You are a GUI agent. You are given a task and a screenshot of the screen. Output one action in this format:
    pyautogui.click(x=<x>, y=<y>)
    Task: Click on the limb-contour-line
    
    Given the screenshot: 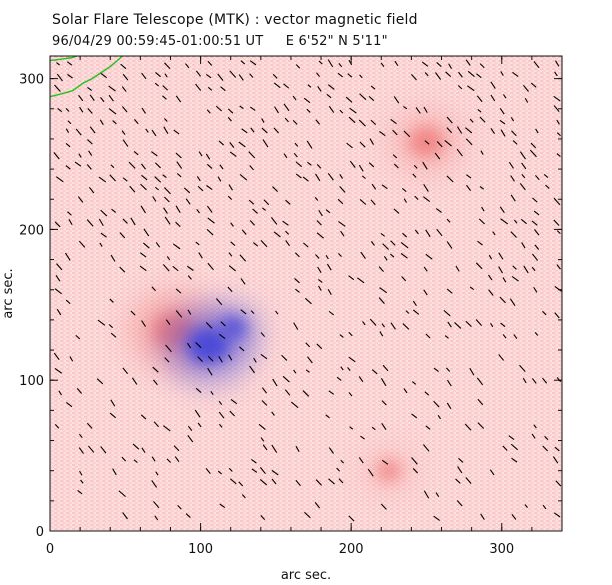 What is the action you would take?
    pyautogui.click(x=64, y=59)
    